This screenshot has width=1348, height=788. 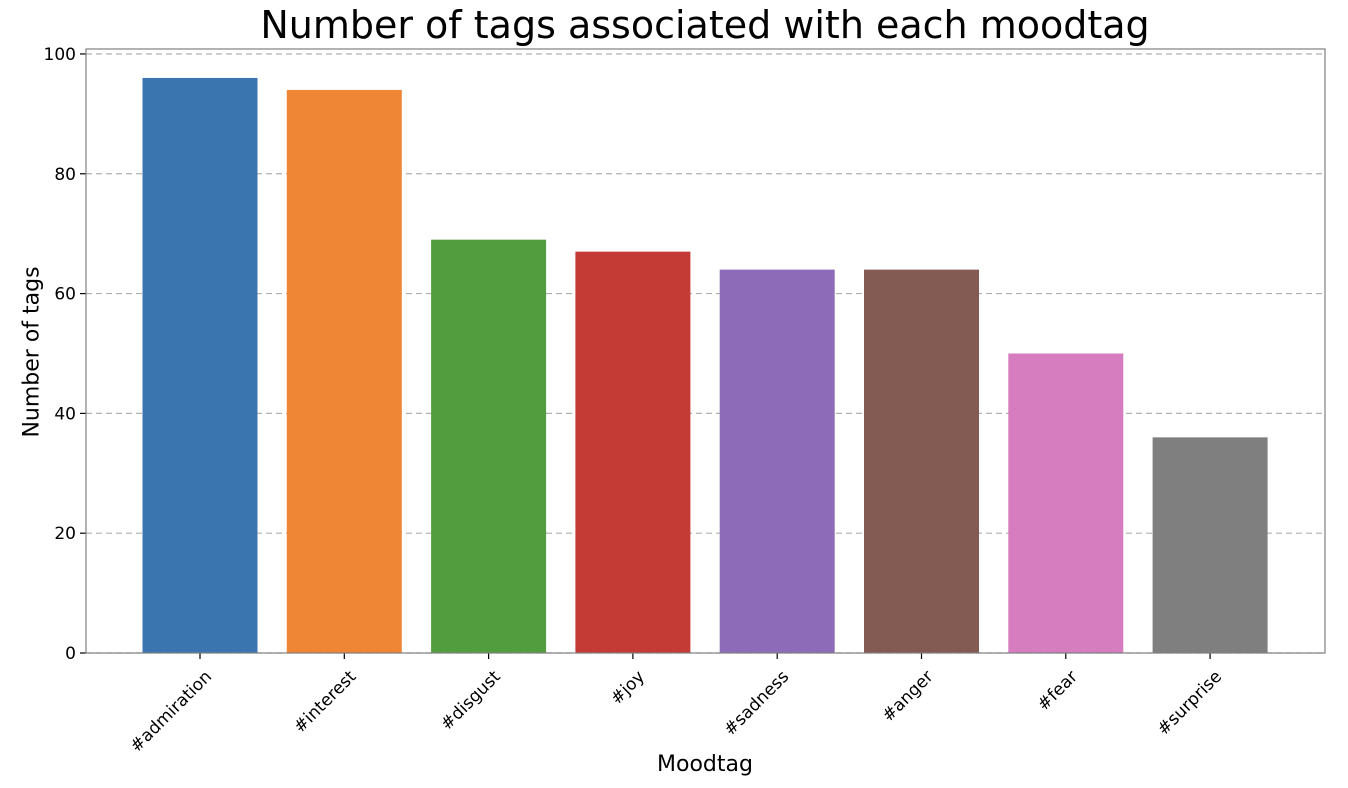 I want to click on y-tick-label: 40, so click(x=65, y=414).